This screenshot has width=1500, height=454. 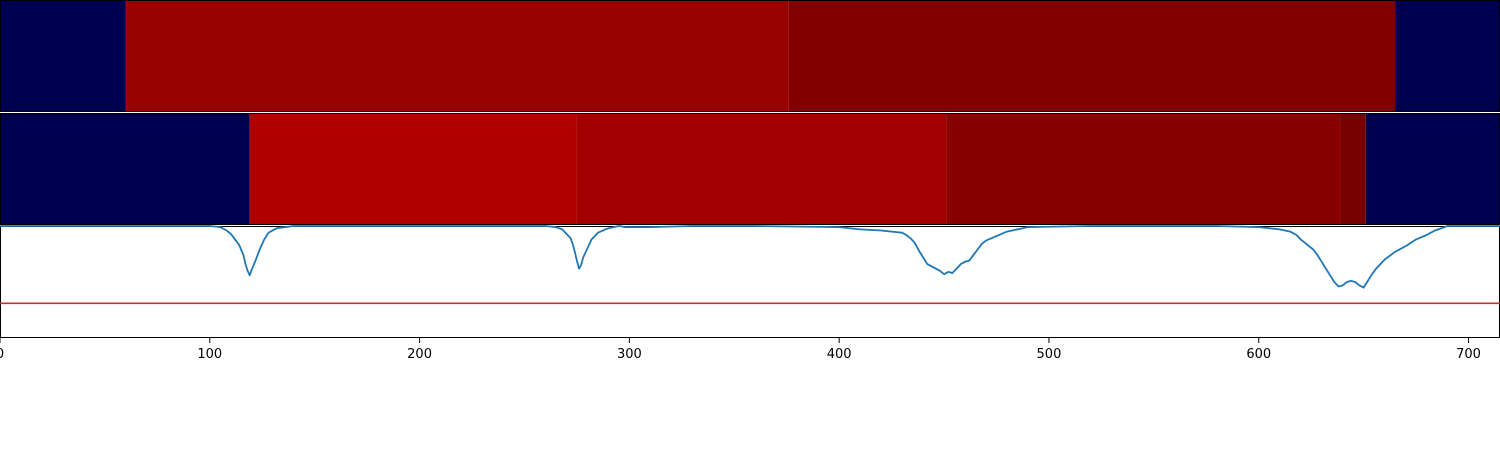 What do you see at coordinates (209, 354) in the screenshot?
I see `x-tick-label-100: 100` at bounding box center [209, 354].